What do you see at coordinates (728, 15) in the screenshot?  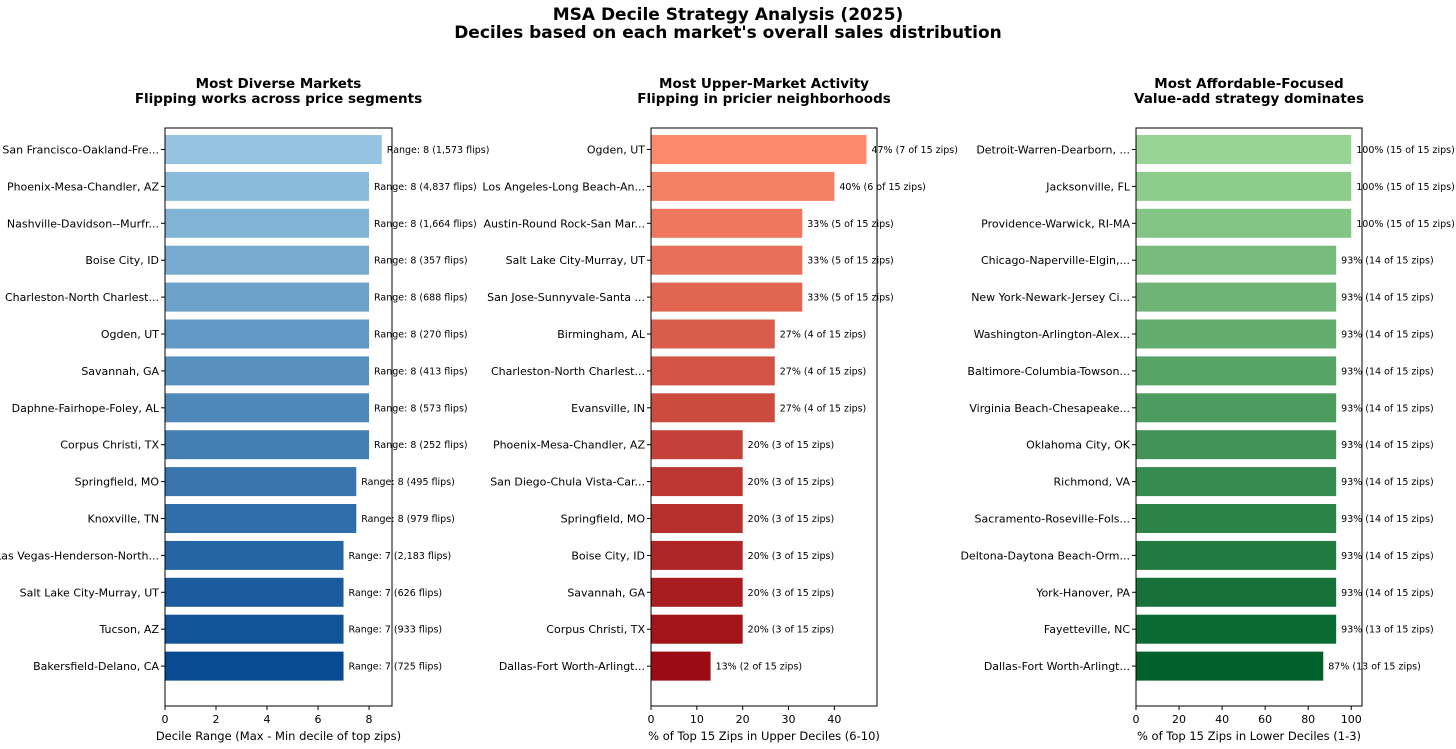 I see `figure-title-line1: MSA Decile Strategy Analysis (2025)` at bounding box center [728, 15].